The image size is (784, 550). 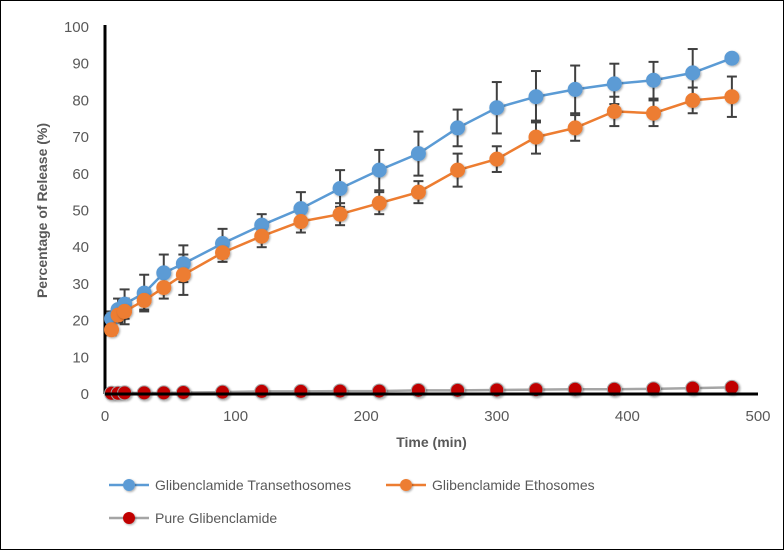 I want to click on x-tick-label: 300, so click(x=496, y=416).